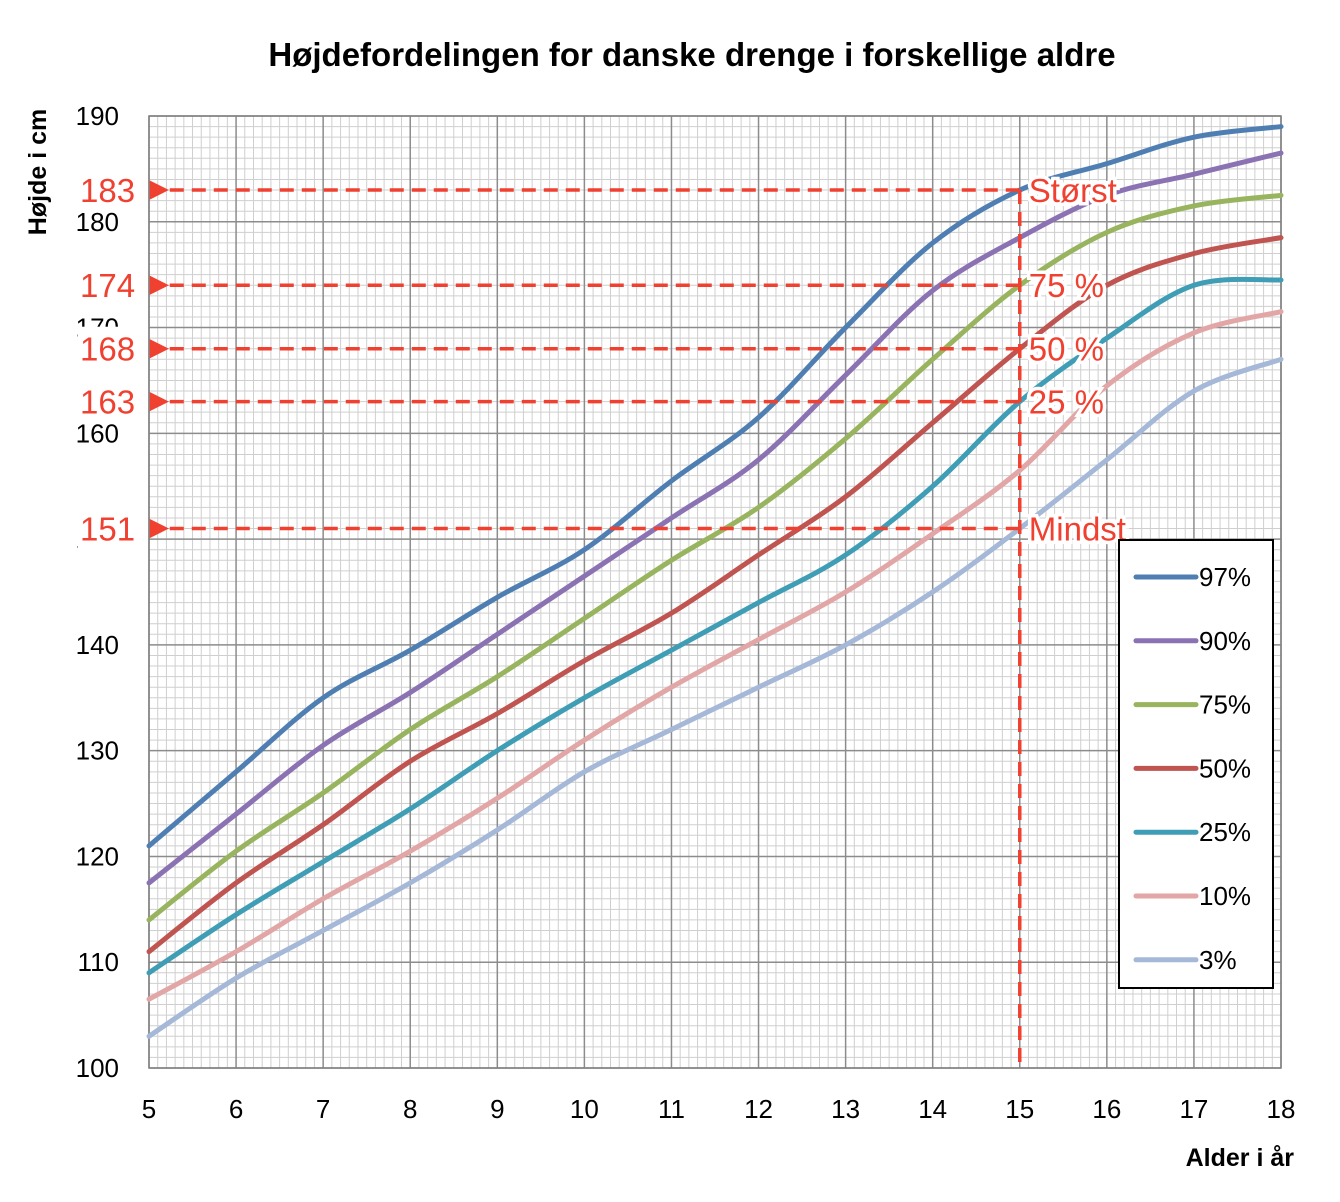  Describe the element at coordinates (107, 529) in the screenshot. I see `annotation-value: 151` at that location.